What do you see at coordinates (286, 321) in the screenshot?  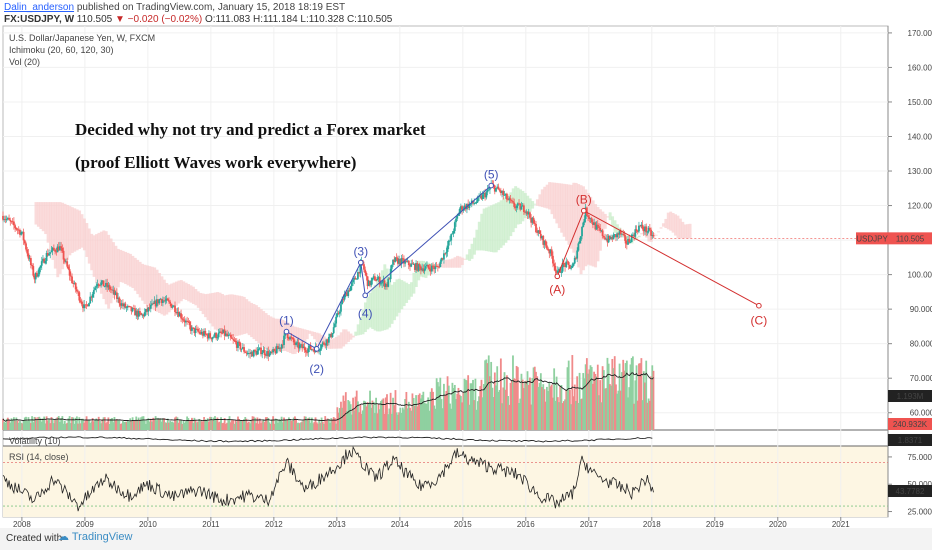 I see `impulse-wave-label: (1)` at bounding box center [286, 321].